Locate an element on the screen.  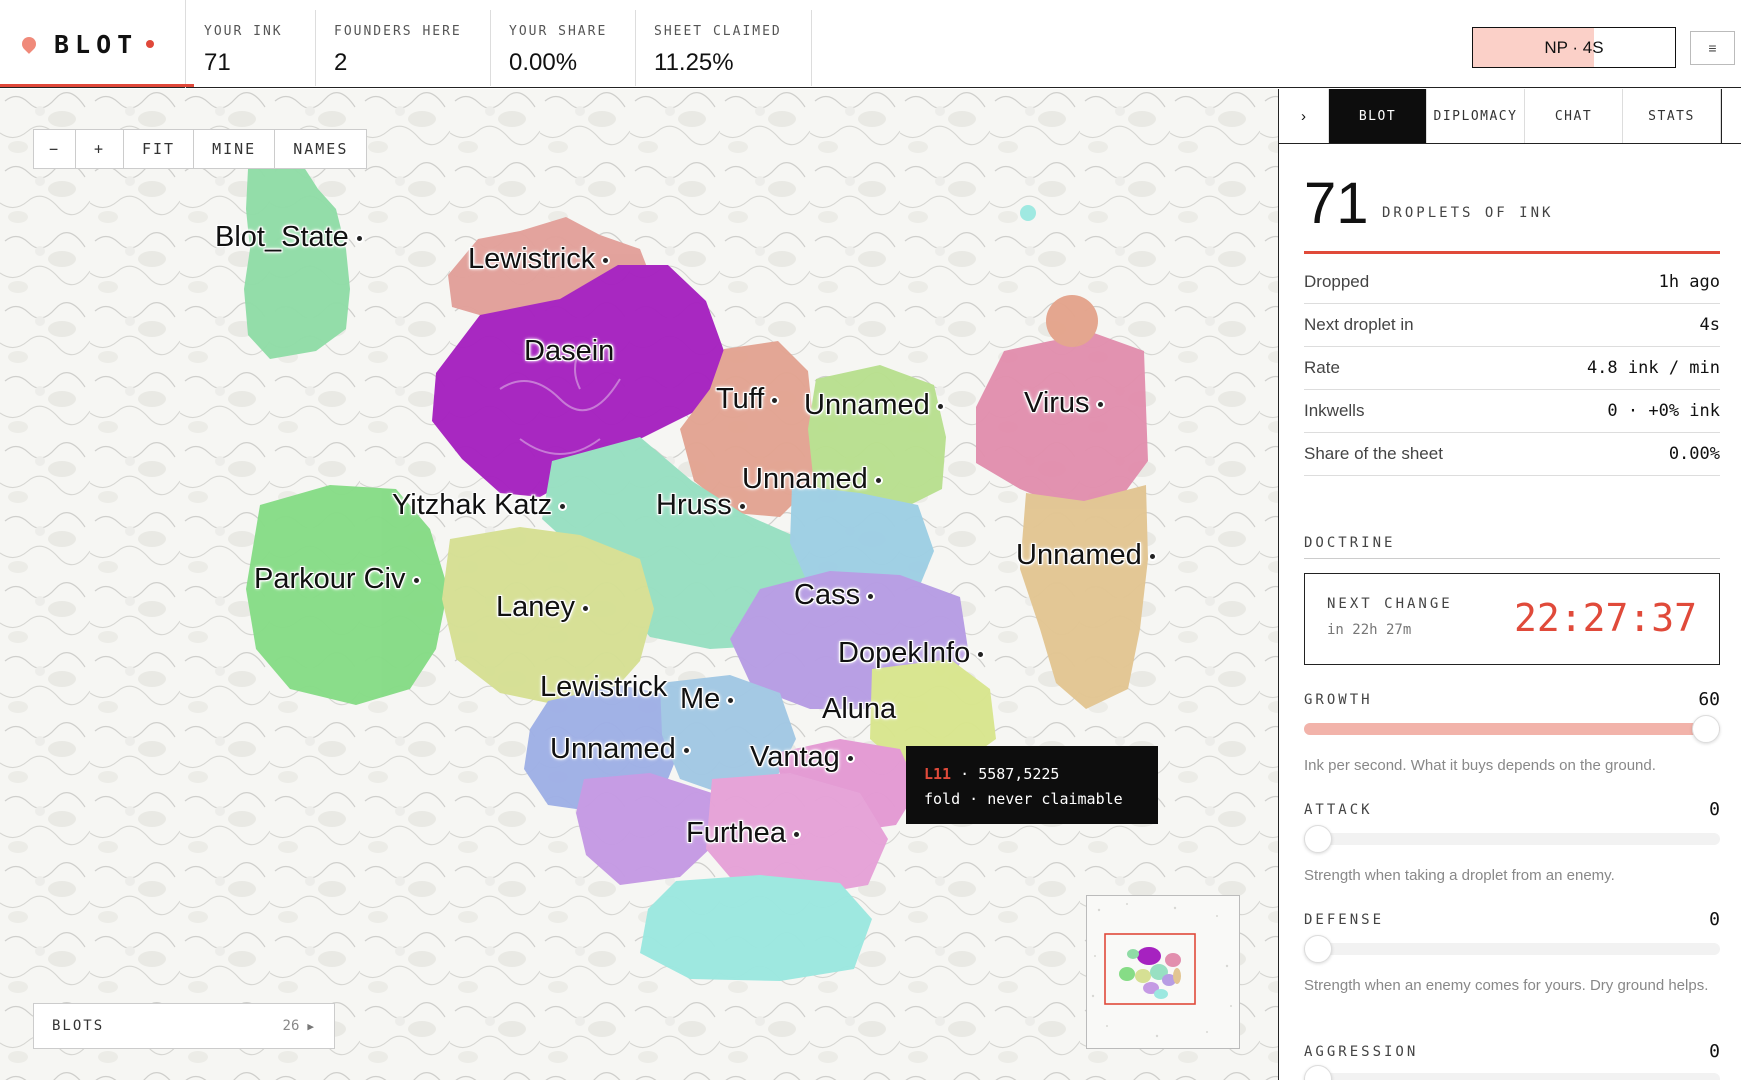
territory-label: Tuff is located at coordinates (747, 399).